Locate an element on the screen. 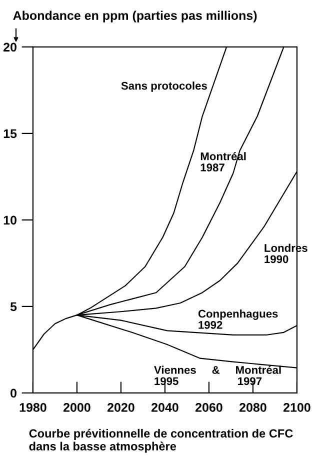 The width and height of the screenshot is (320, 474). x-tick-label: 2080 is located at coordinates (252, 407).